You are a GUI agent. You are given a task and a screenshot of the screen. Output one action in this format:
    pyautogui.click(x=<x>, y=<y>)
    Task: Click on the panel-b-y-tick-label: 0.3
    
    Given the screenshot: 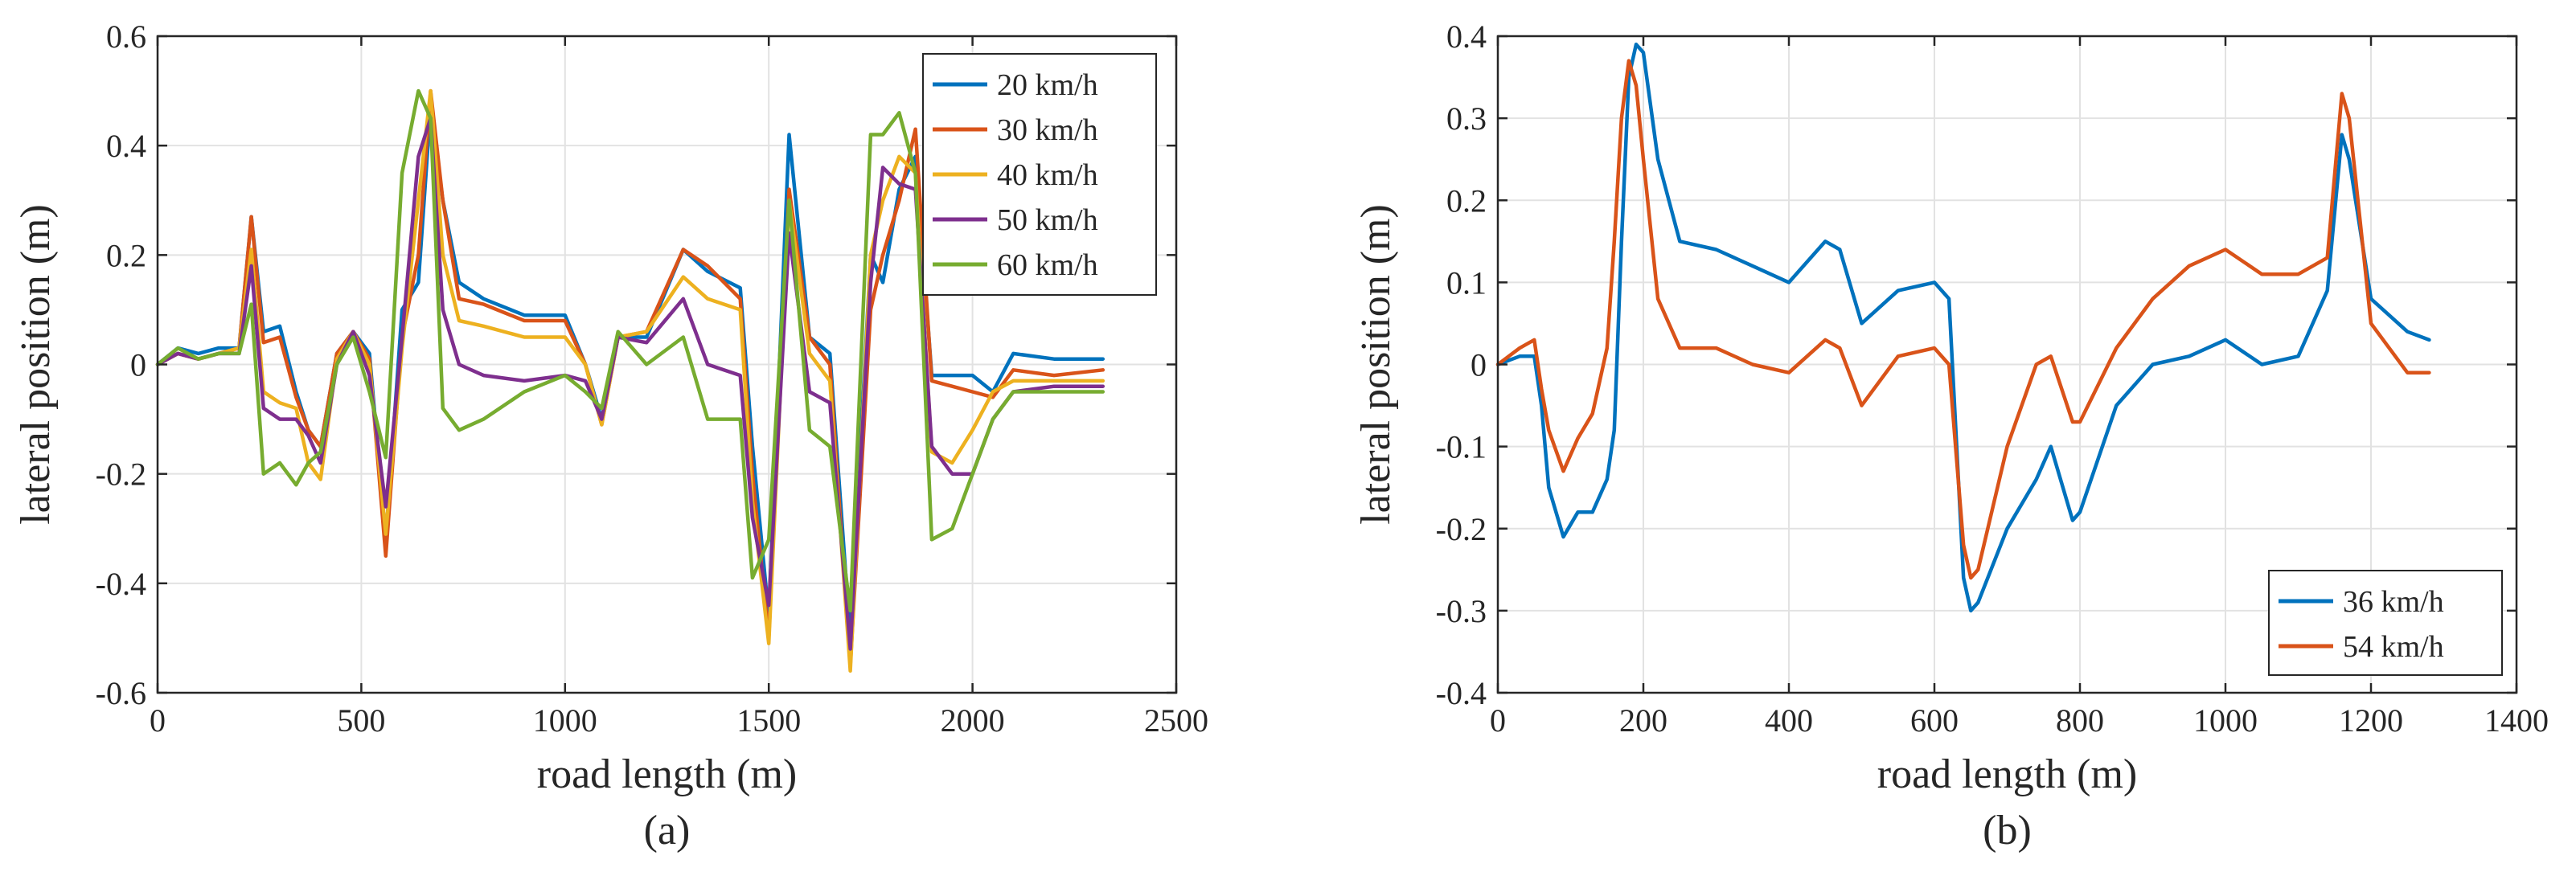 What is the action you would take?
    pyautogui.click(x=1466, y=118)
    